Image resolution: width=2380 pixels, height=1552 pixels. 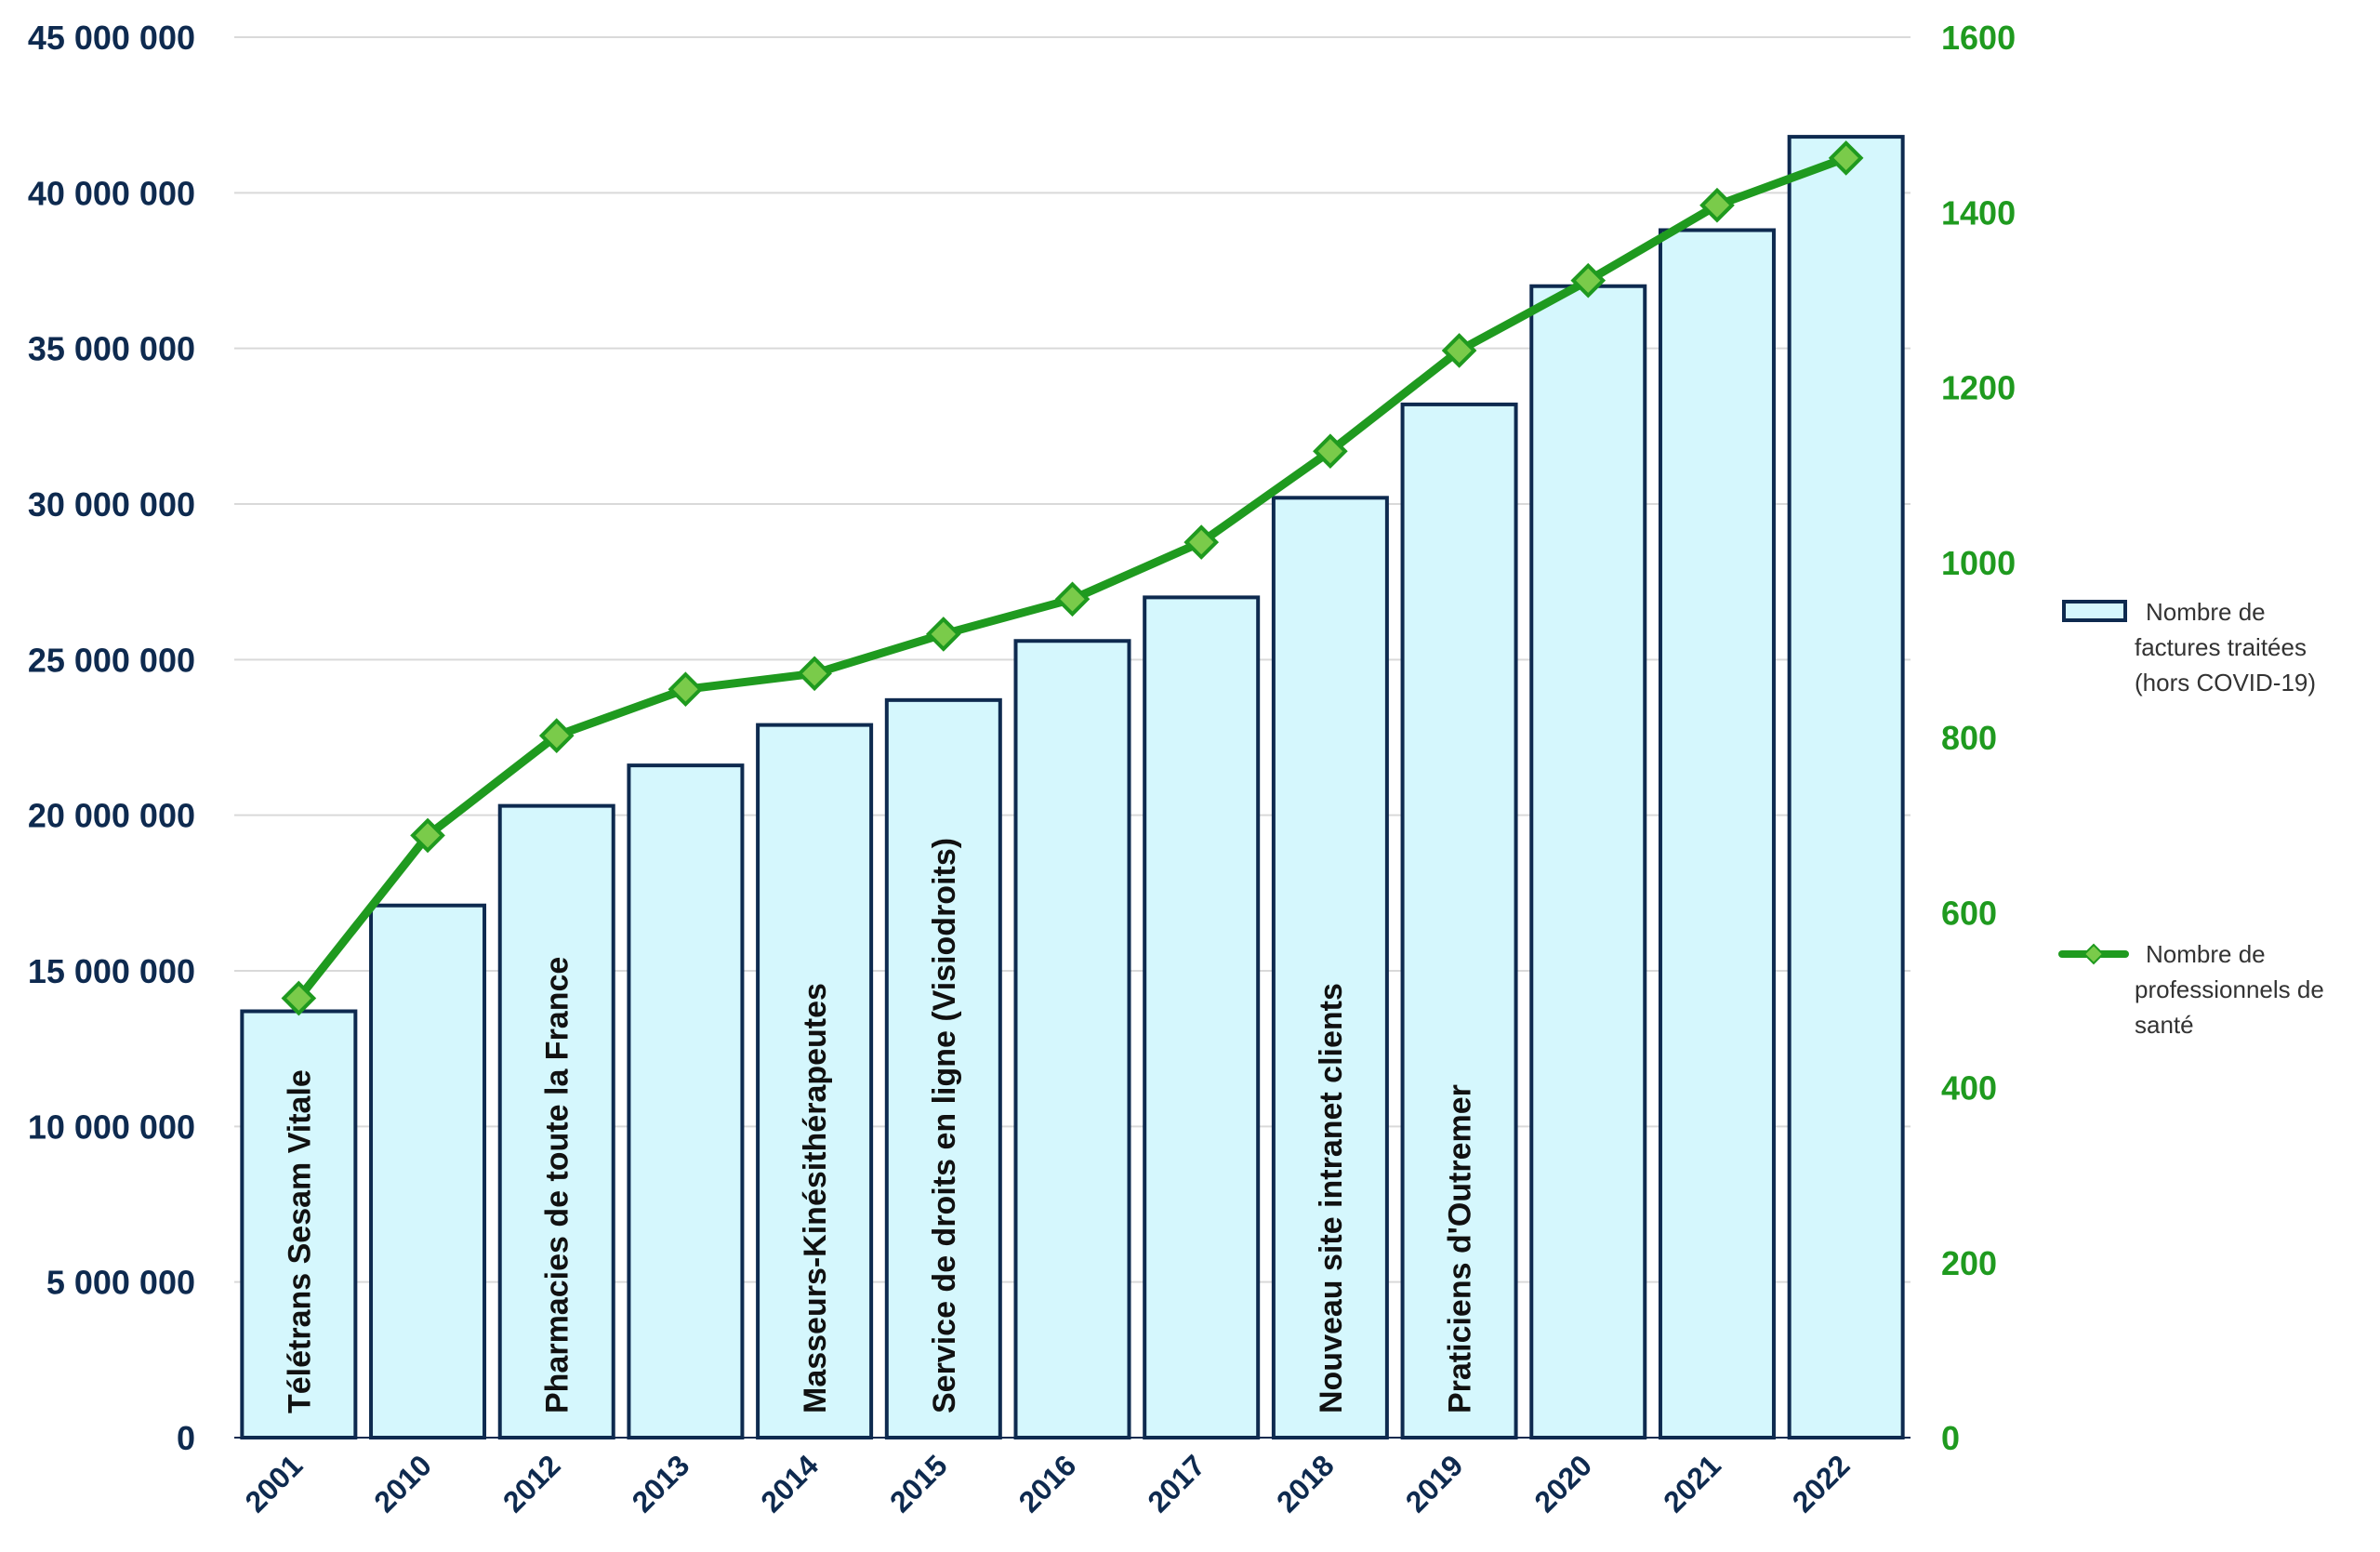 I want to click on x-tick-label: 2017, so click(x=1176, y=1483).